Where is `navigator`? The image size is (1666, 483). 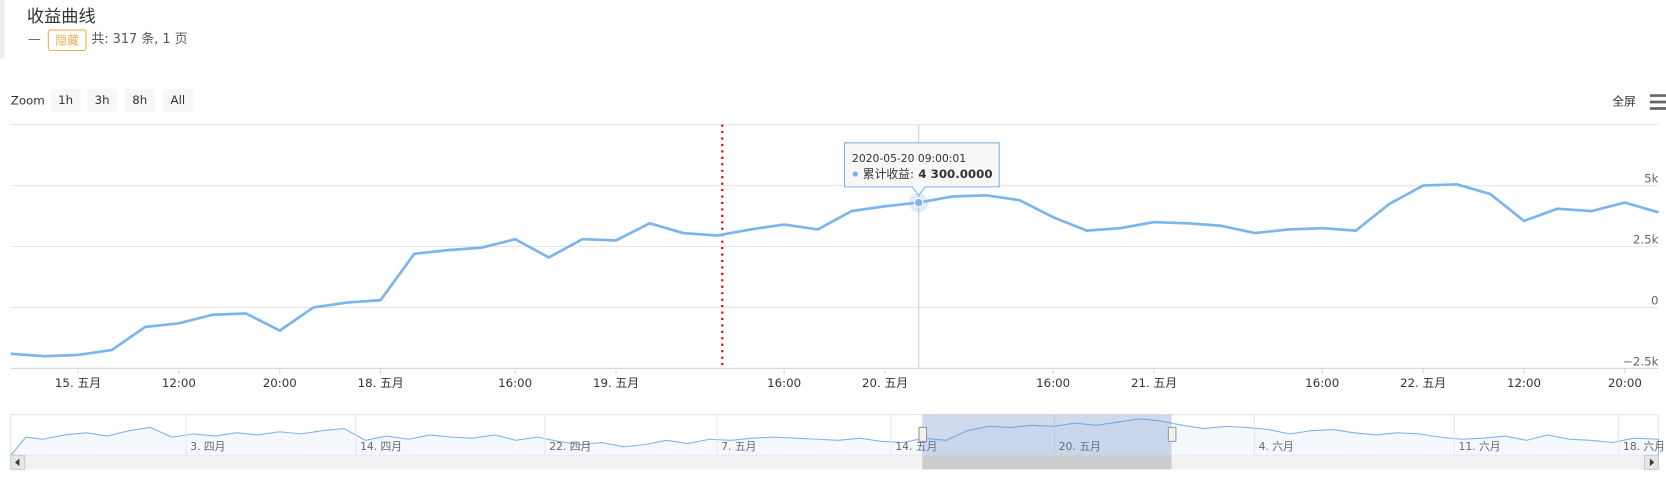
navigator is located at coordinates (835, 435).